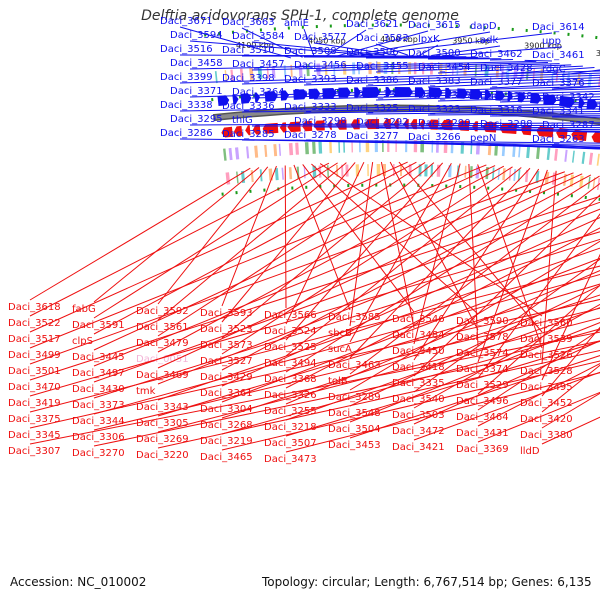 This screenshot has height=600, width=600. I want to click on gene-label: Daci_3288, so click(506, 124).